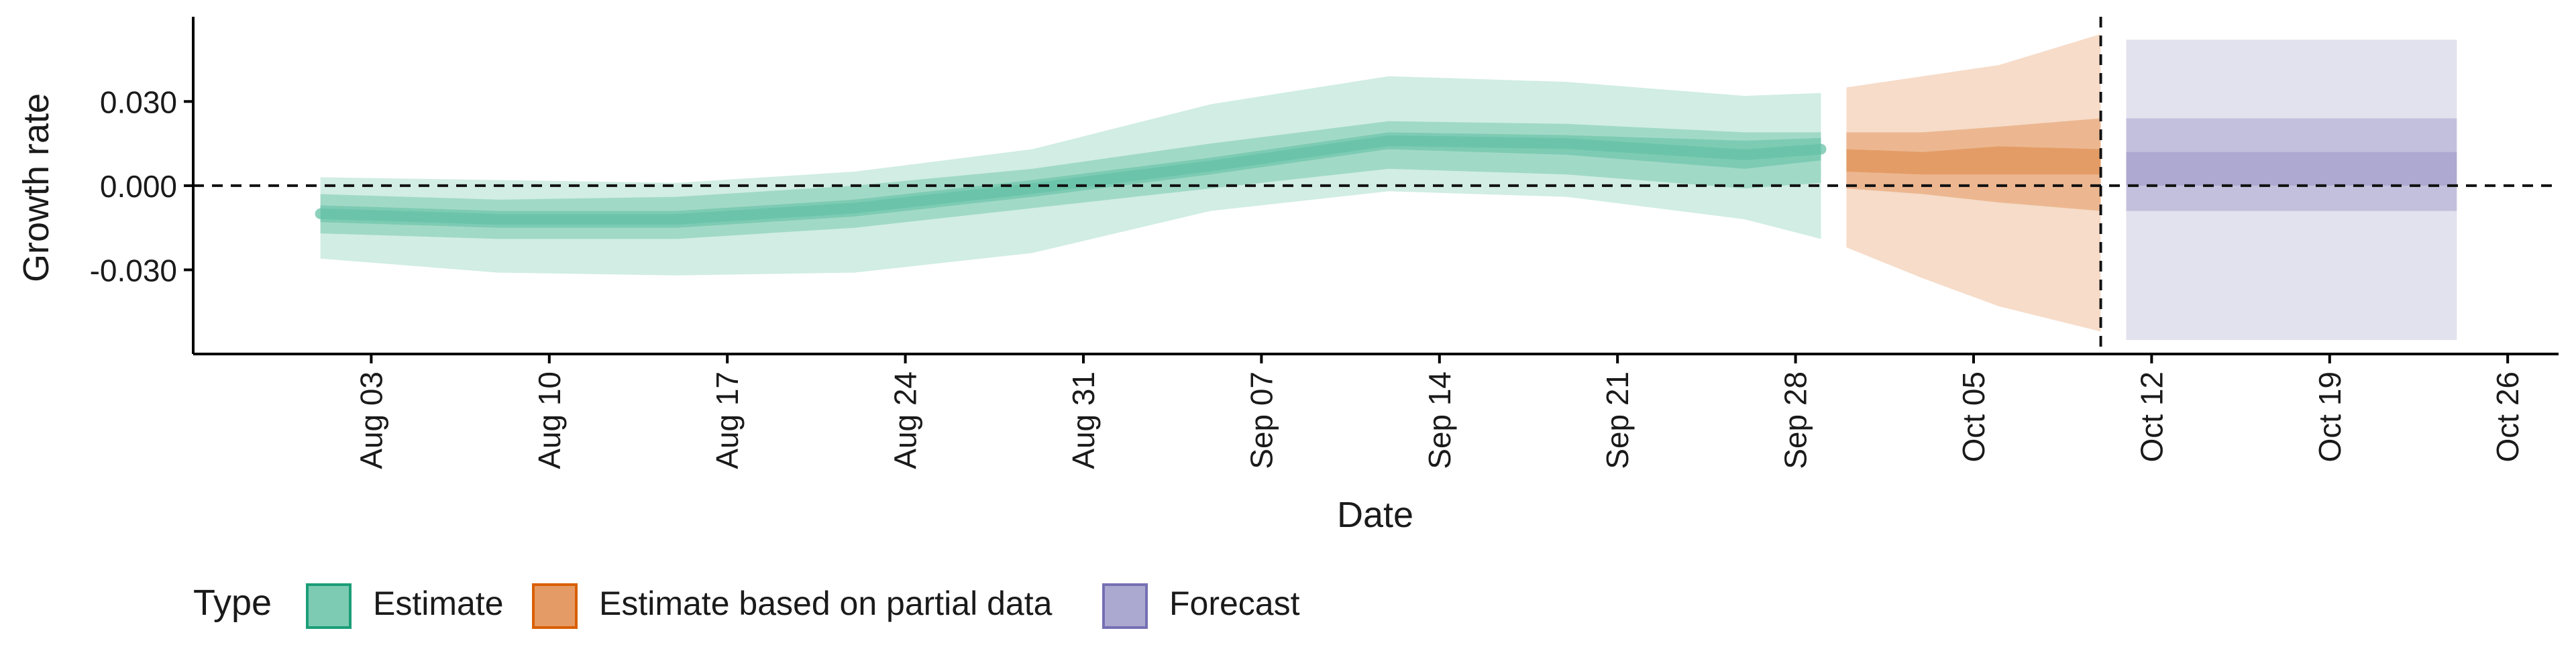 The width and height of the screenshot is (2576, 647). What do you see at coordinates (2329, 417) in the screenshot?
I see `x-tick-label: Oct 19` at bounding box center [2329, 417].